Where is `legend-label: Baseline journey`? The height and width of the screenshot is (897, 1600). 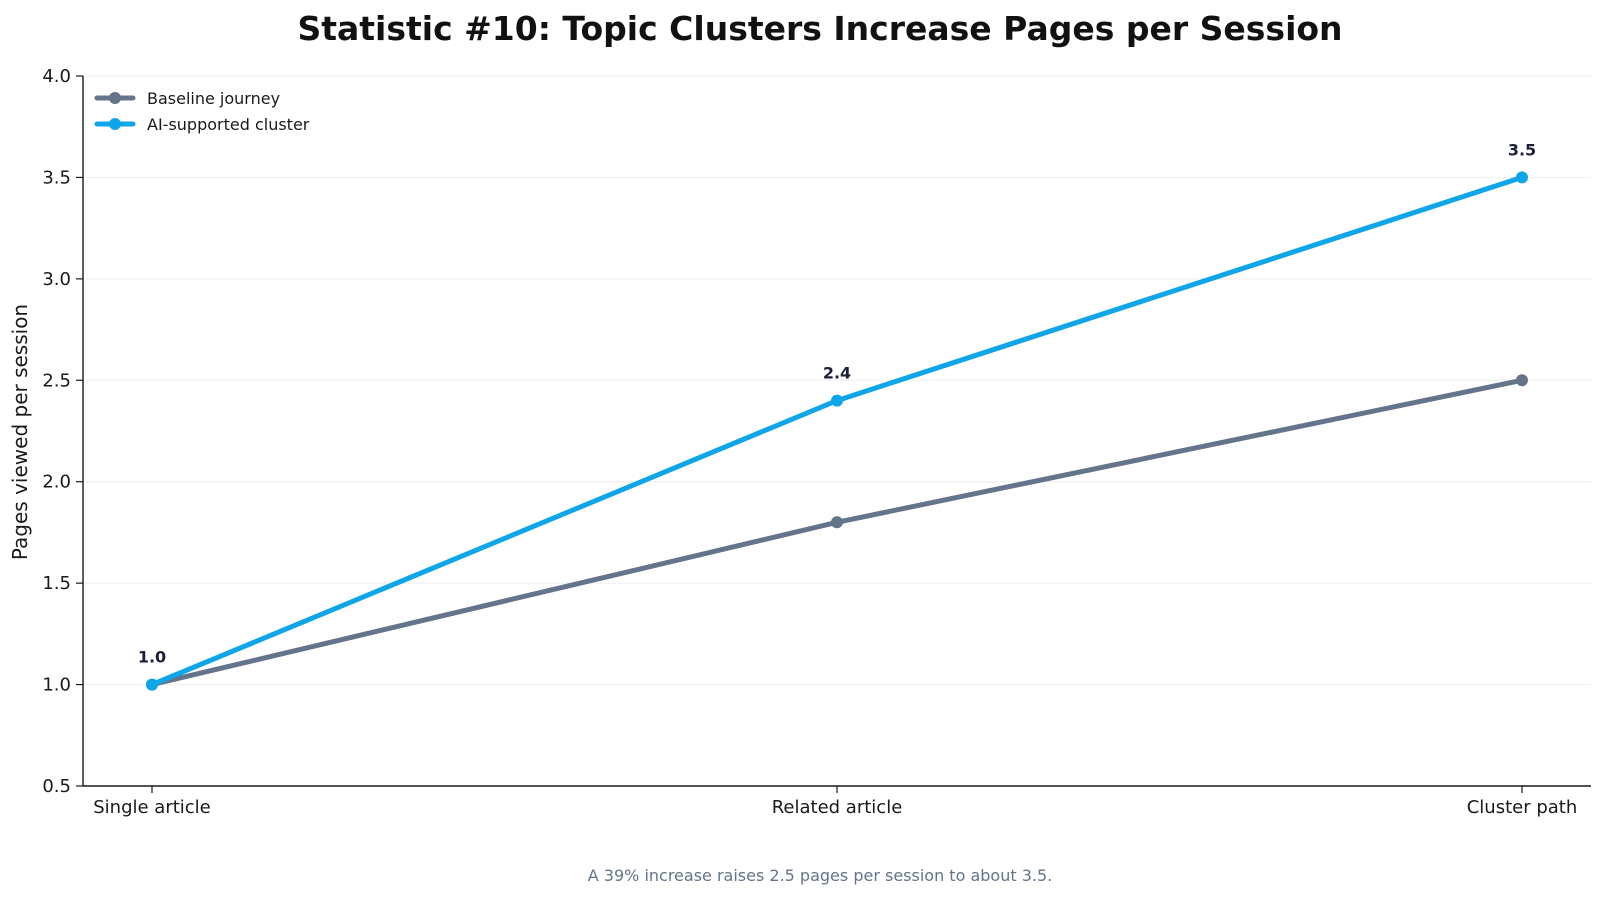 legend-label: Baseline journey is located at coordinates (213, 98).